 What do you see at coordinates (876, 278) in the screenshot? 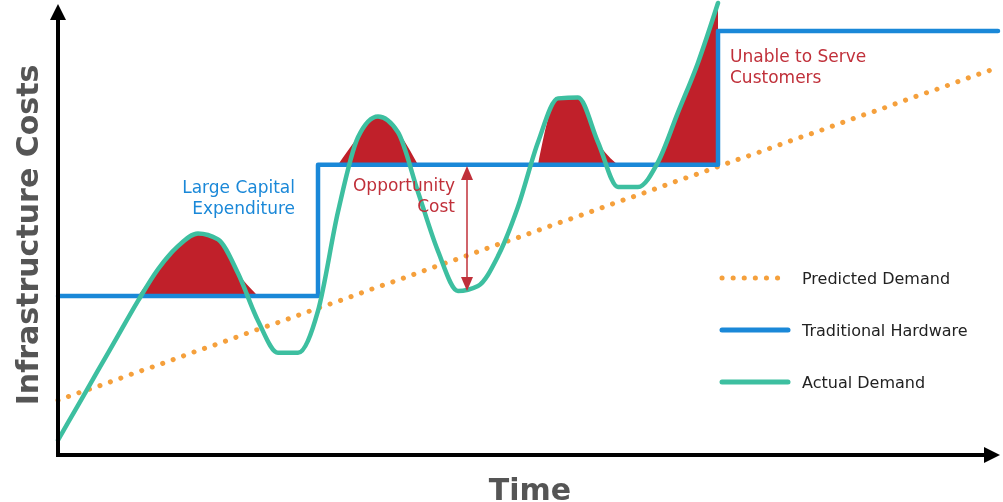
I see `legend-label: Predicted Demand` at bounding box center [876, 278].